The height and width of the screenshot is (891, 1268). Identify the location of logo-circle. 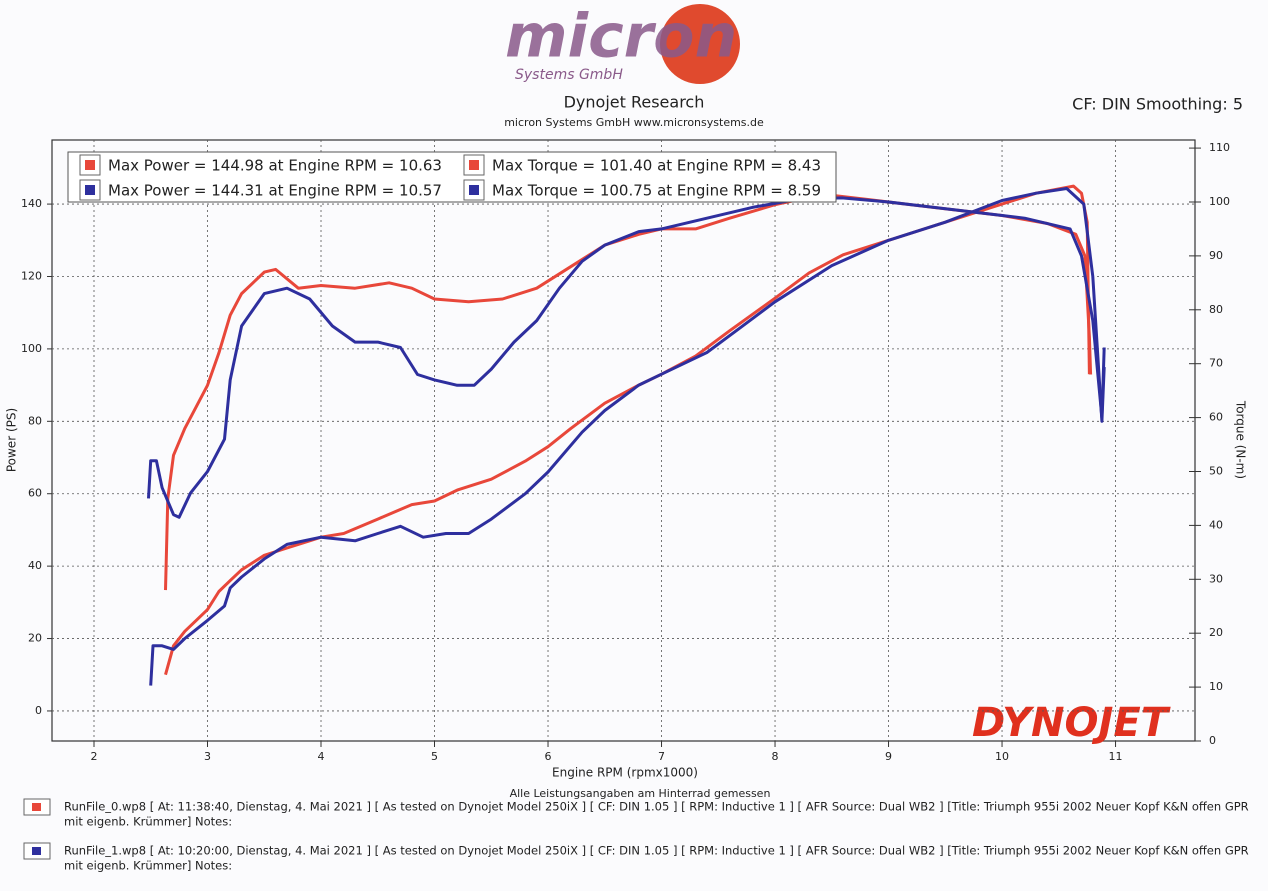
(700, 44).